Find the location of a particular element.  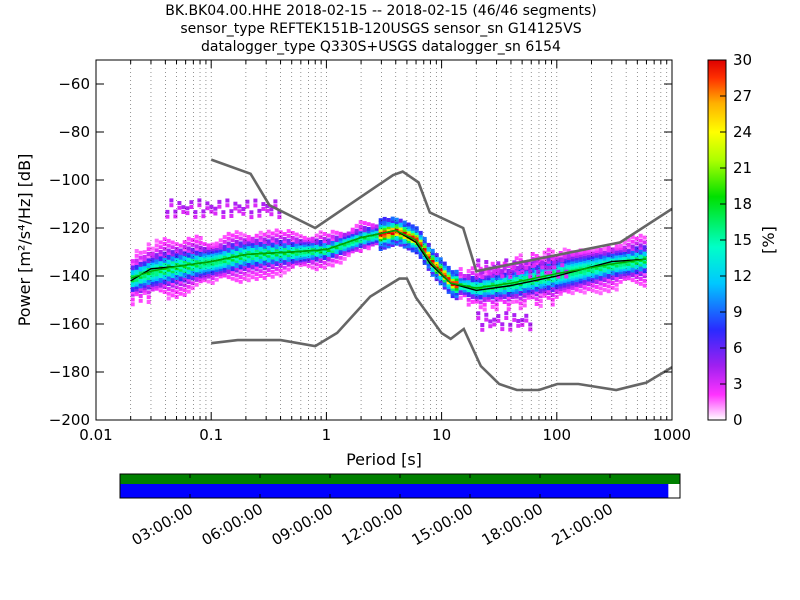

curve-nhnm is located at coordinates (441, 215).